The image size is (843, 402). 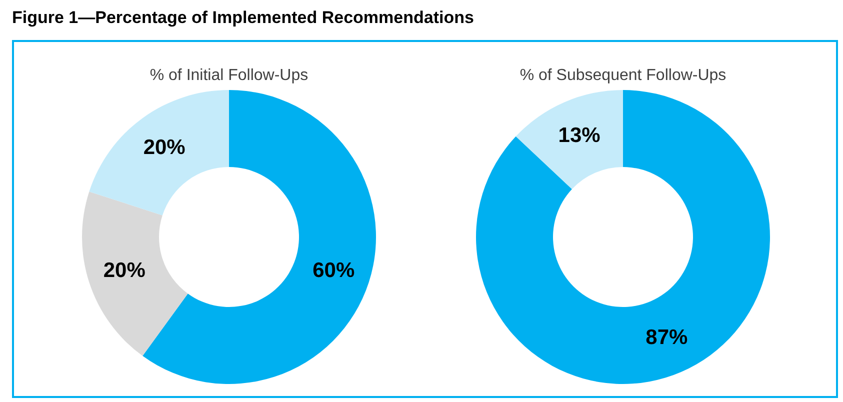 I want to click on data-label: 87%, so click(x=667, y=337).